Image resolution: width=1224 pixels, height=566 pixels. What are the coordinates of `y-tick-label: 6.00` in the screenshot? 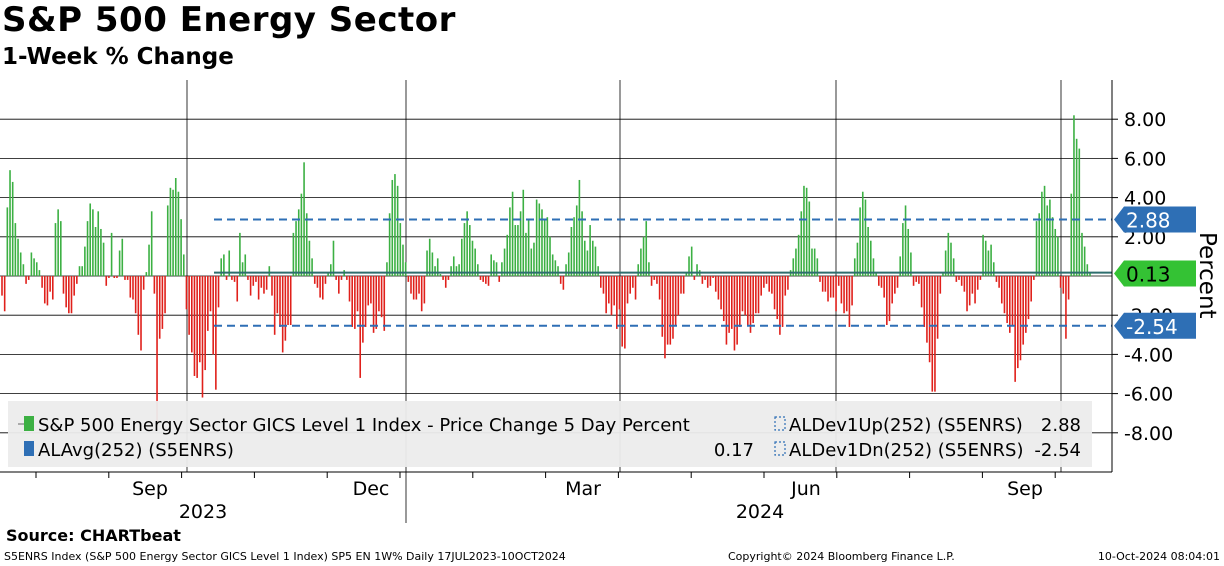 It's located at (1145, 159).